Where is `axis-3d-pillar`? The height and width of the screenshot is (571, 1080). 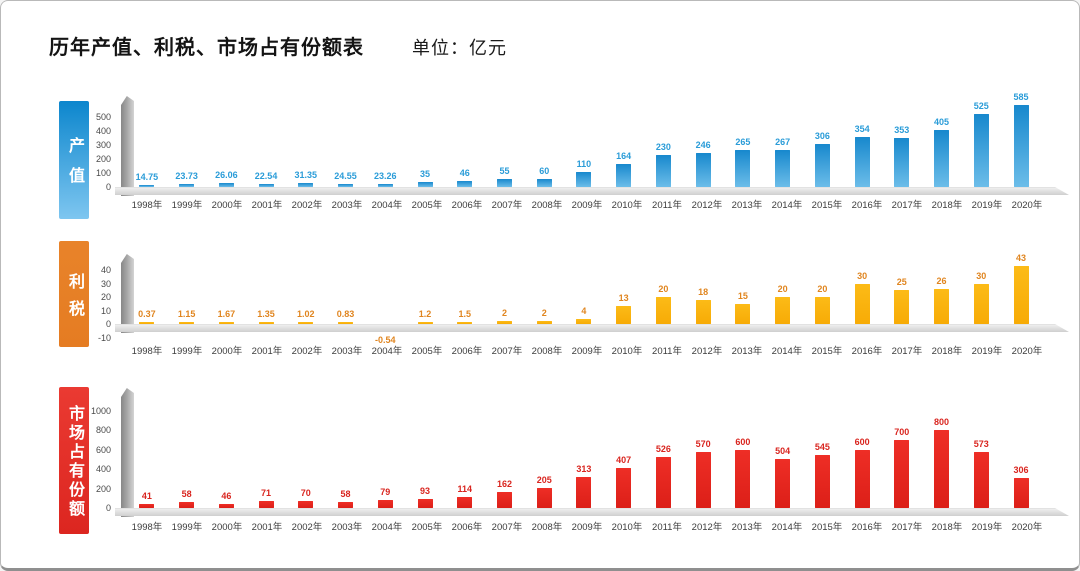
axis-3d-pillar is located at coordinates (127, 146).